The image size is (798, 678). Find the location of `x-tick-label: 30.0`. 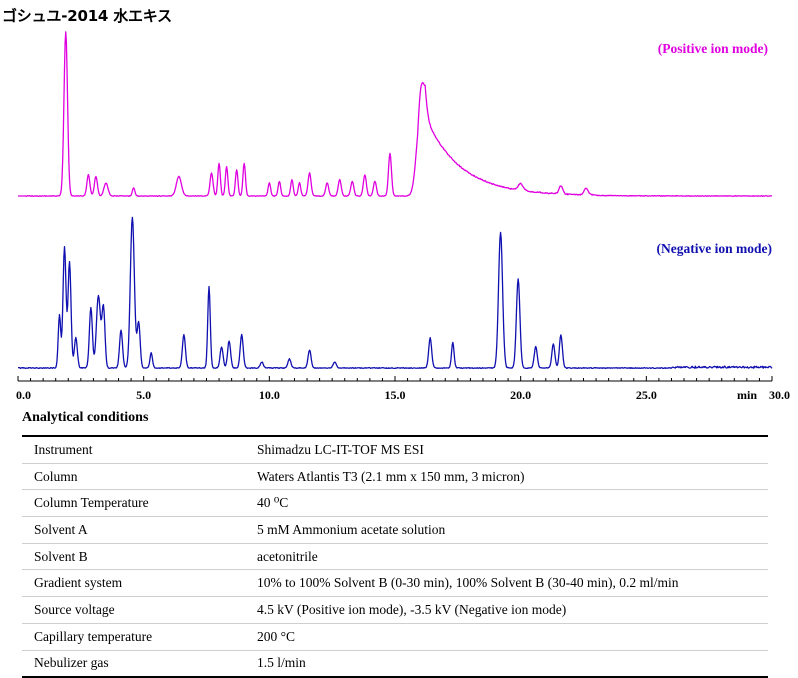

x-tick-label: 30.0 is located at coordinates (779, 395).